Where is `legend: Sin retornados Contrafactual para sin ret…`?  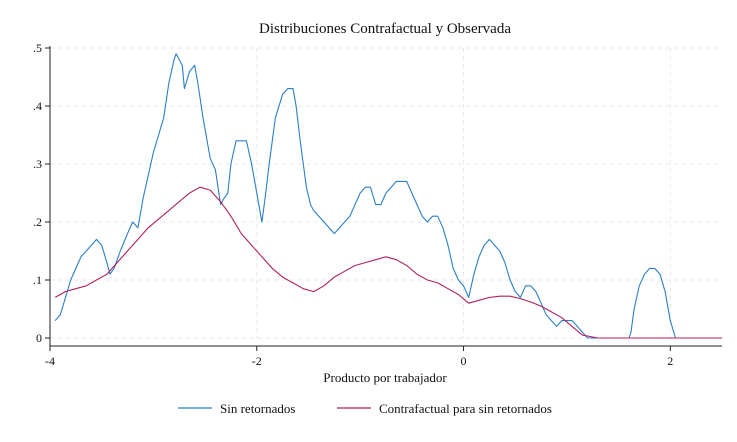 legend: Sin retornados Contrafactual para sin ret… is located at coordinates (365, 408).